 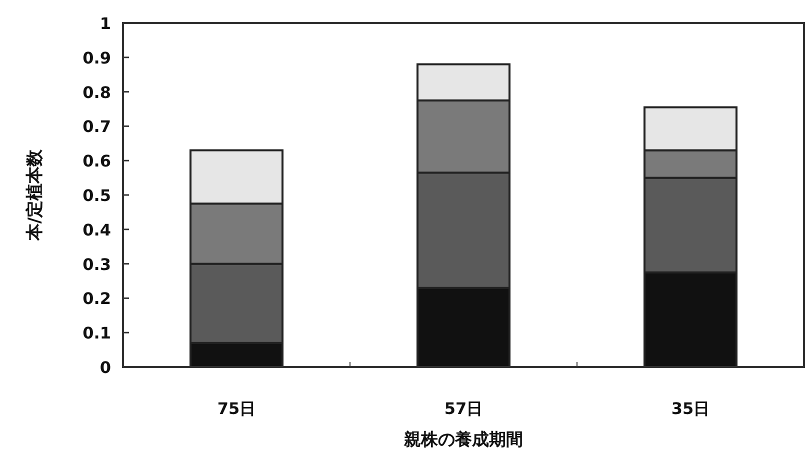 I want to click on x-tick-label: 75日, so click(x=236, y=408).